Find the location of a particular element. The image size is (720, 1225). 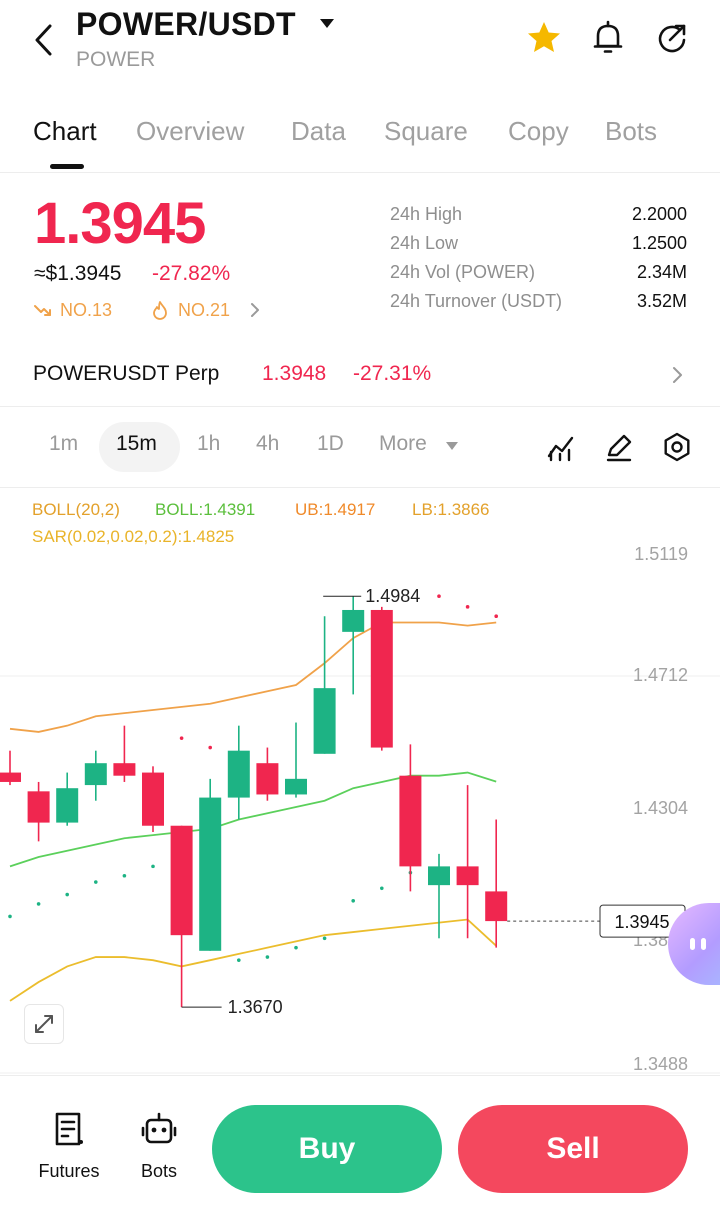

tab-data: Data is located at coordinates (318, 131).